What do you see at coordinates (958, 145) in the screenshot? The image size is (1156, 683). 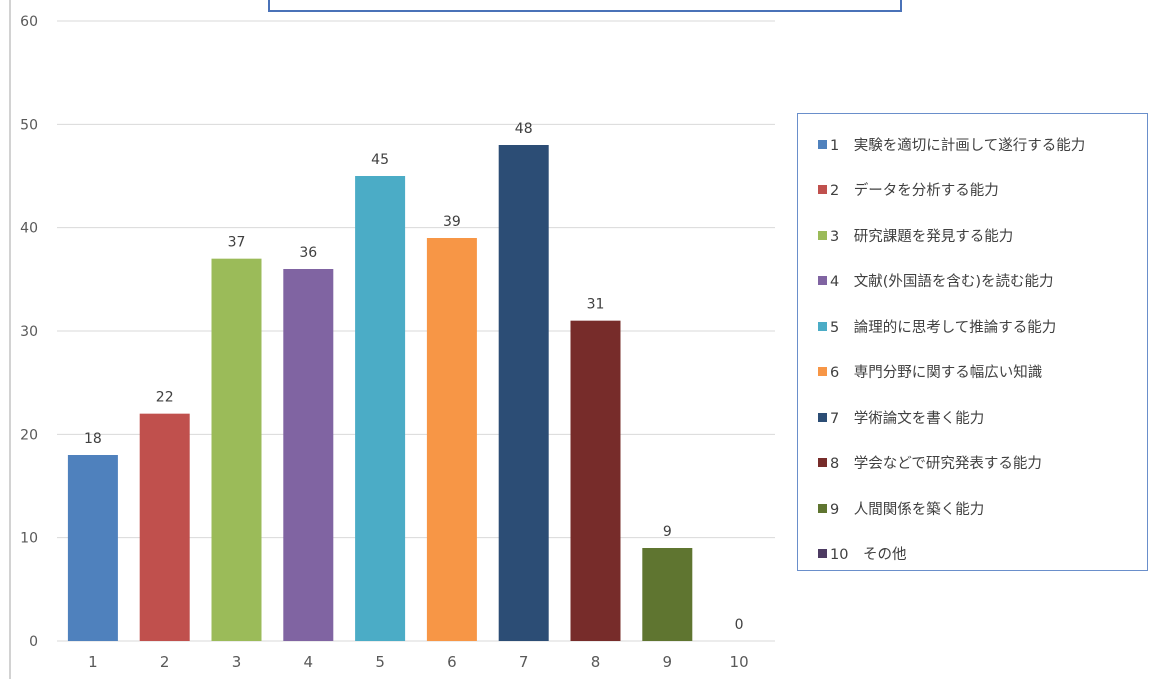 I see `legend-label: 1 実験を適切に計画して遂行する能力` at bounding box center [958, 145].